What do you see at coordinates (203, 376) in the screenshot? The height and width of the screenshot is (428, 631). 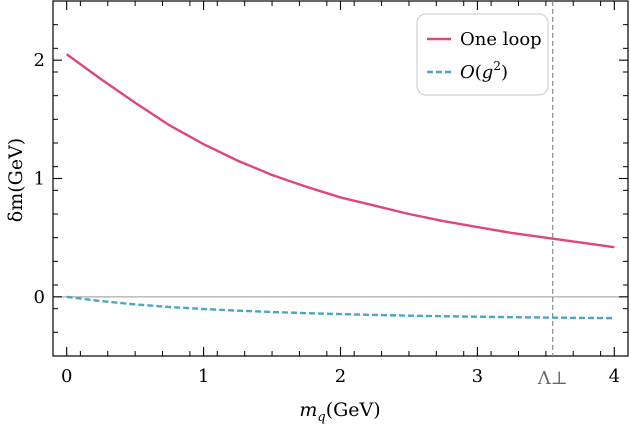 I see `x-tick-label: 1` at bounding box center [203, 376].